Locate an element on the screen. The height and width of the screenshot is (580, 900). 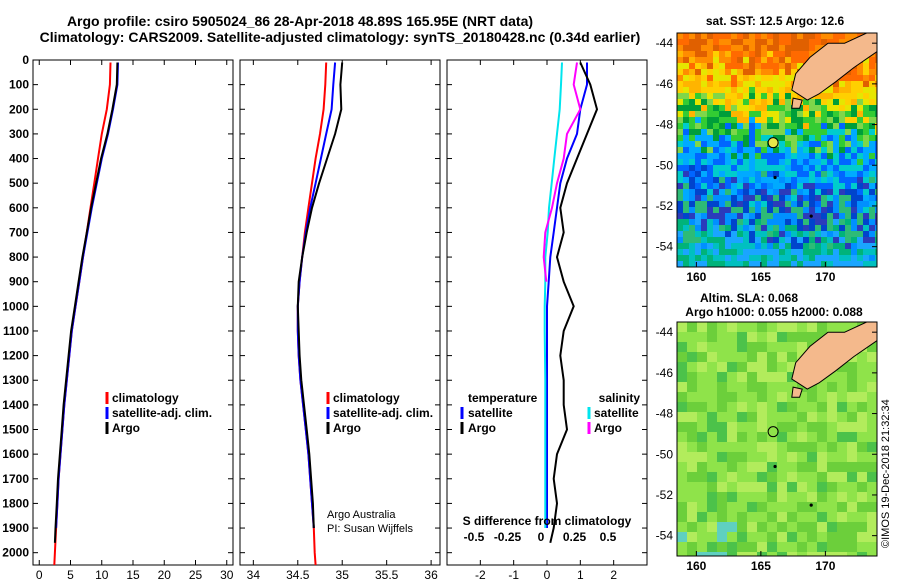
y-tick-label: 1800 is located at coordinates (15, 503).